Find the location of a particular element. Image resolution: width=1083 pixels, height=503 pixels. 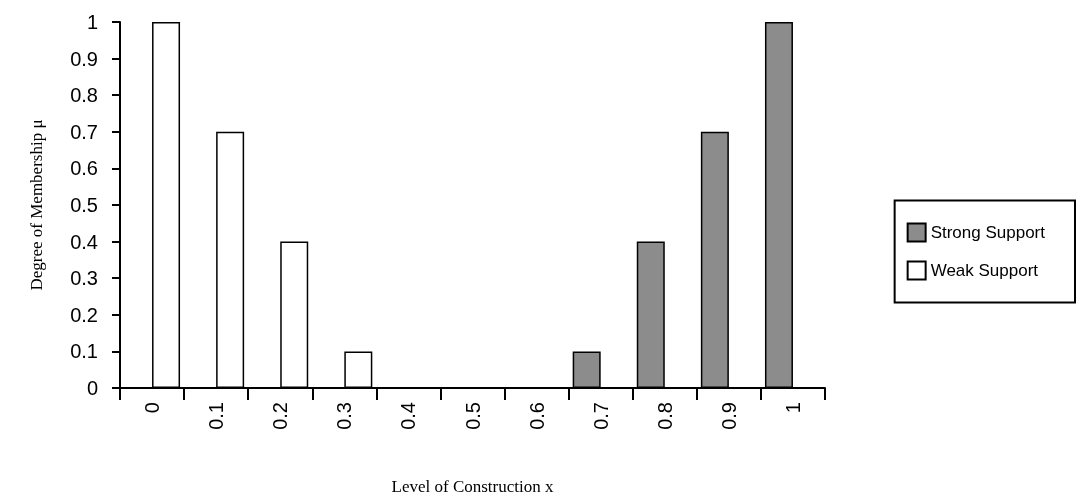

y-tick-label: 0.6 is located at coordinates (84, 168).